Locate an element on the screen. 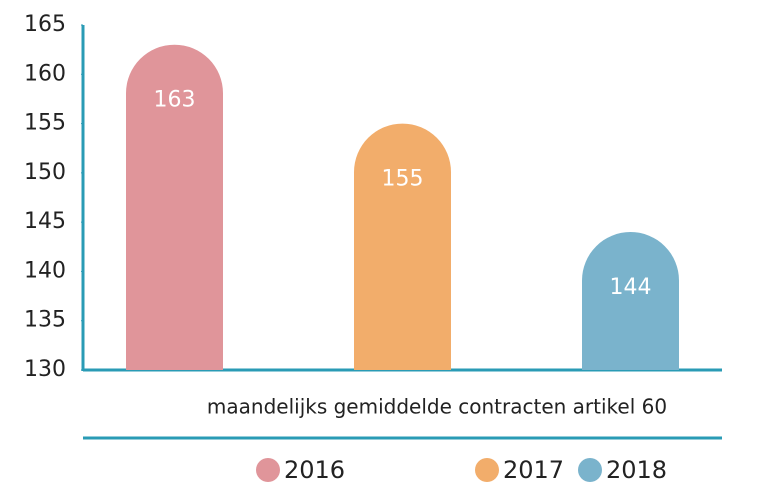  y-tick-label: 130 is located at coordinates (45, 369).